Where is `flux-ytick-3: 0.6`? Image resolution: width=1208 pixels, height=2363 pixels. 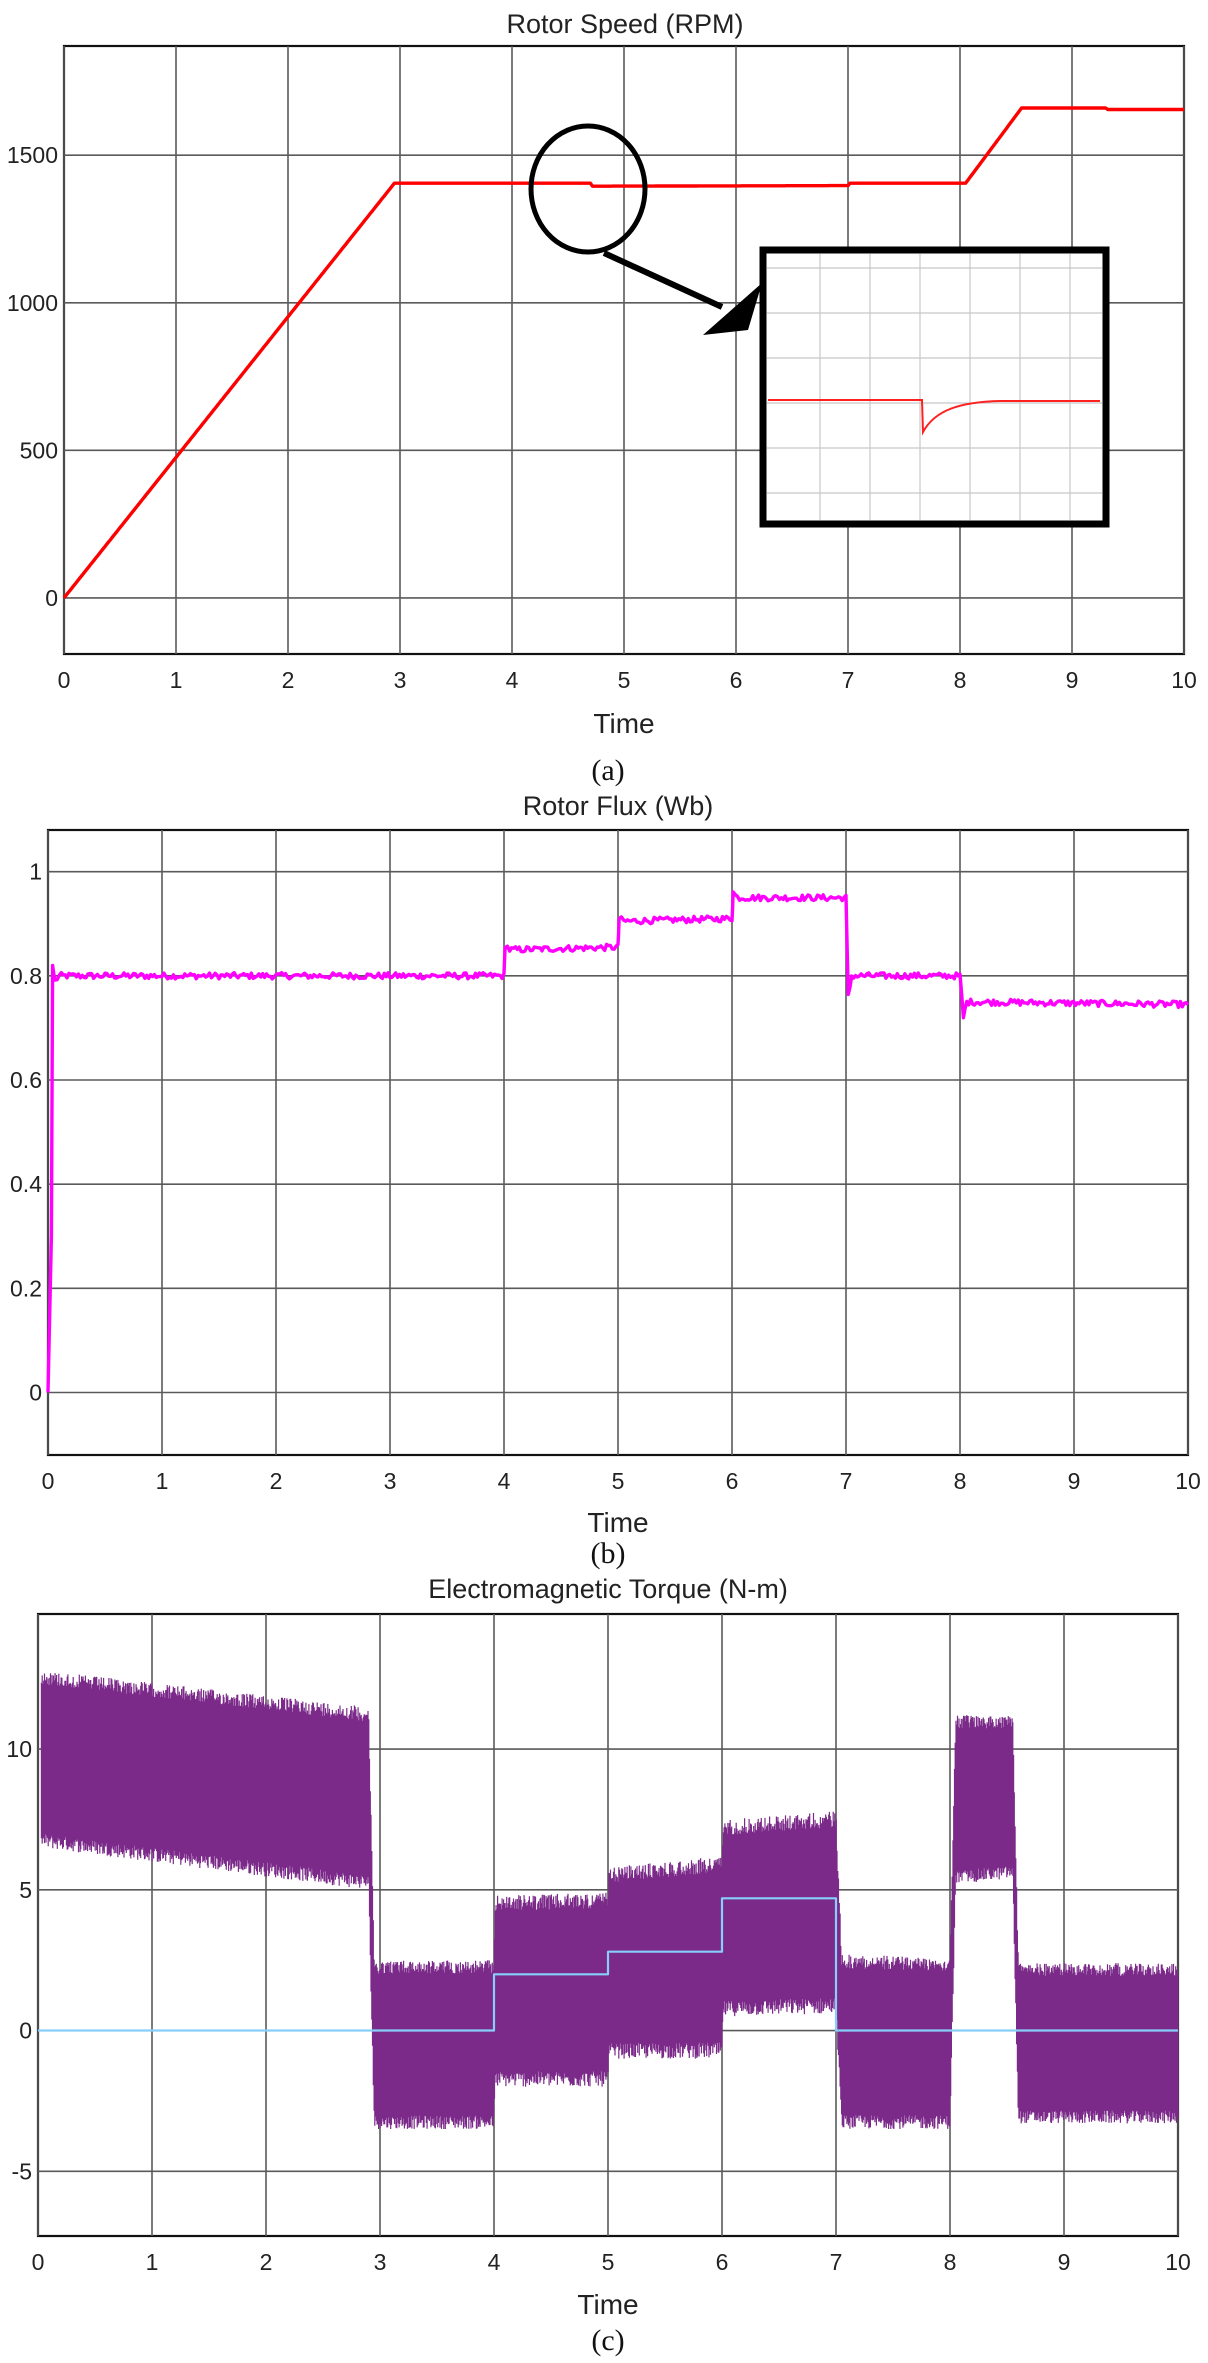 flux-ytick-3: 0.6 is located at coordinates (26, 1080).